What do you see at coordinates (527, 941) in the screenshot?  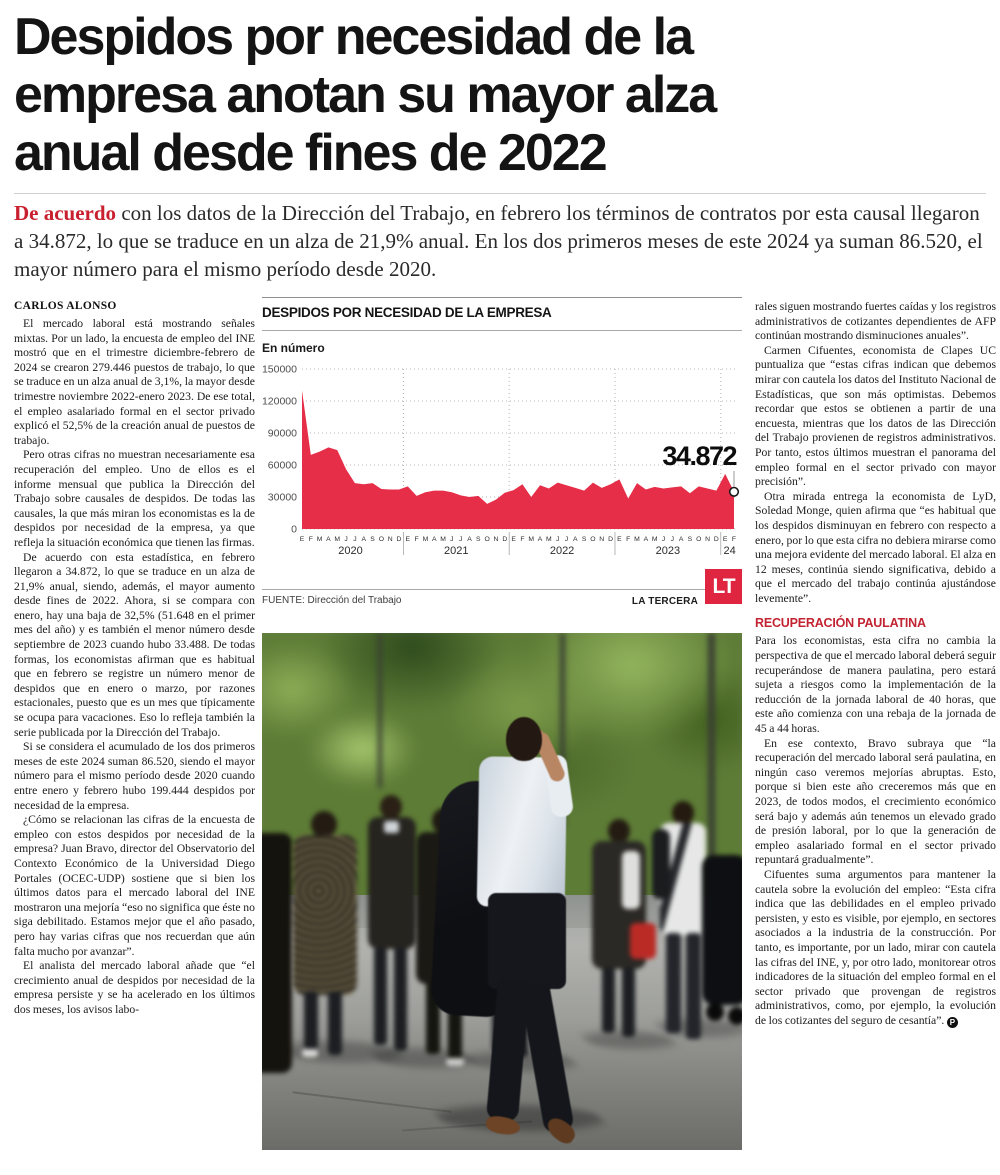 I see `subject-pants` at bounding box center [527, 941].